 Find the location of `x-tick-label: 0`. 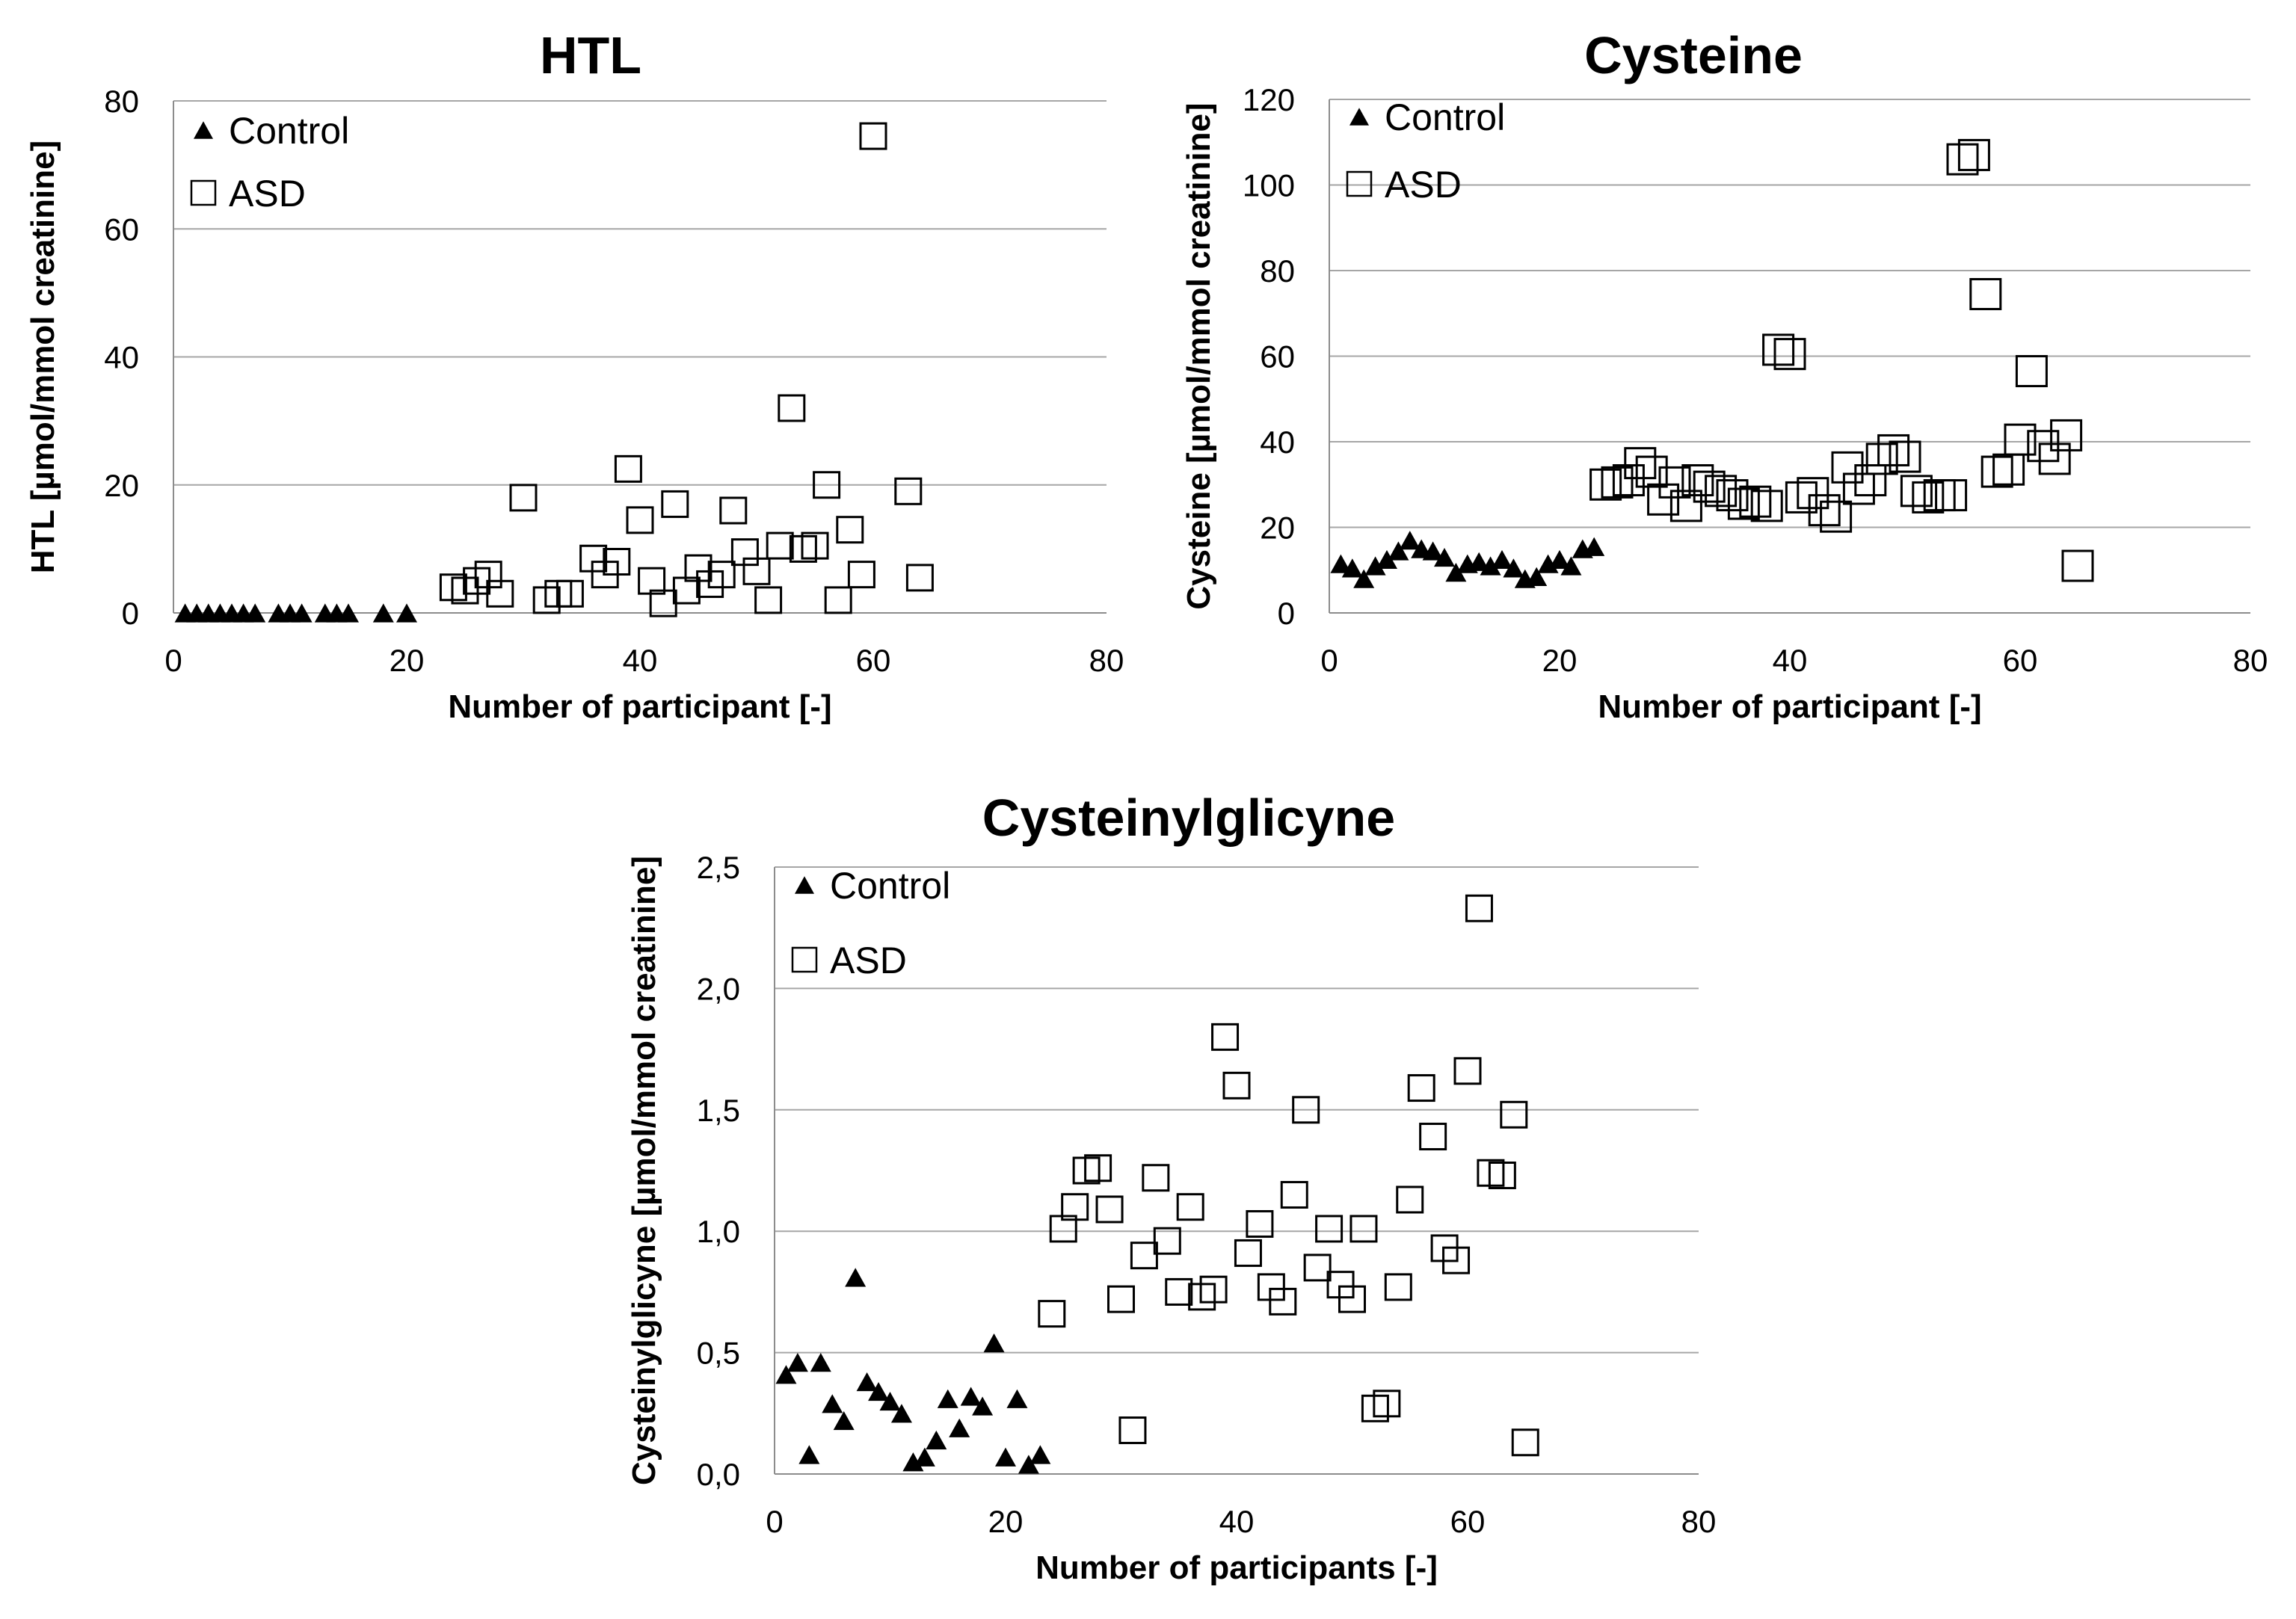

x-tick-label: 0 is located at coordinates (774, 1521).